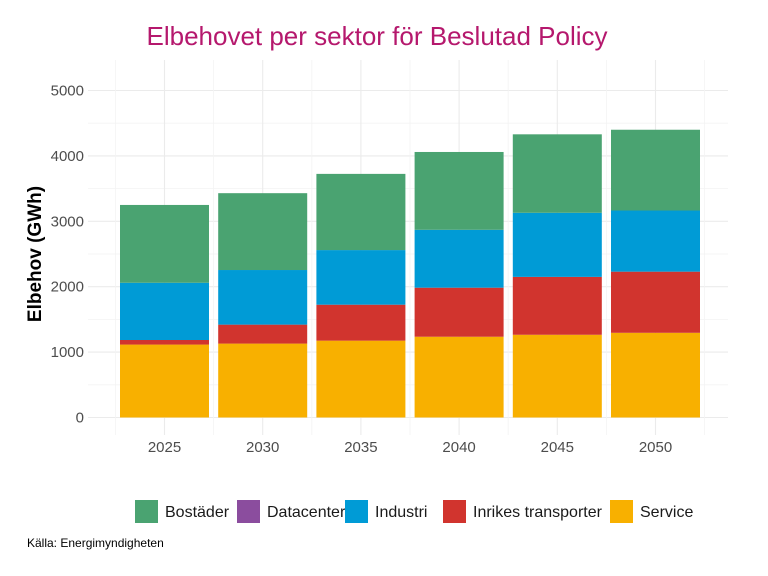 Image resolution: width=768 pixels, height=576 pixels. I want to click on bar-service-2025, so click(164, 381).